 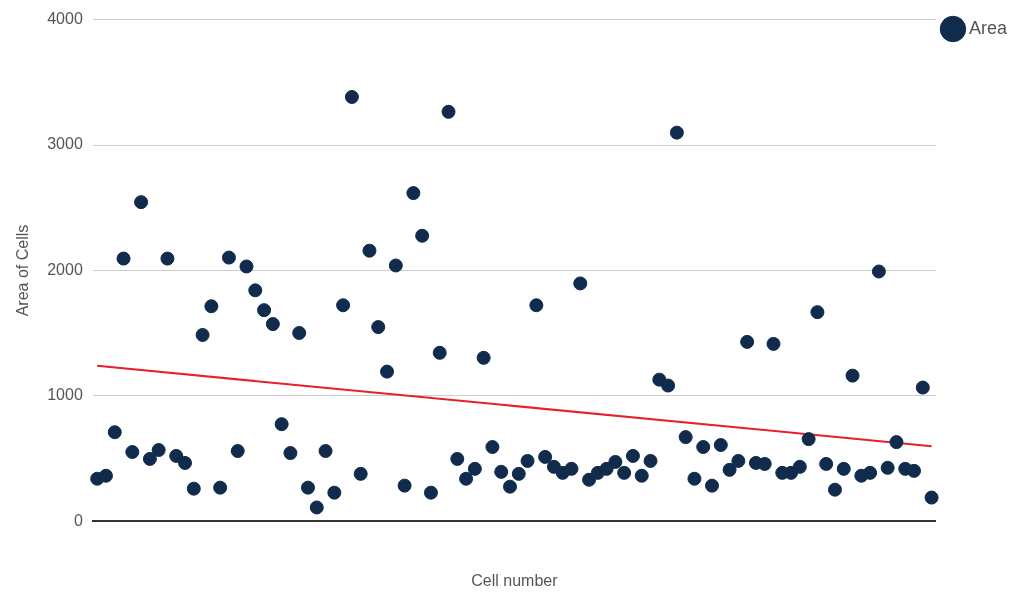 What do you see at coordinates (65, 395) in the screenshot?
I see `y-tick-label: 1000` at bounding box center [65, 395].